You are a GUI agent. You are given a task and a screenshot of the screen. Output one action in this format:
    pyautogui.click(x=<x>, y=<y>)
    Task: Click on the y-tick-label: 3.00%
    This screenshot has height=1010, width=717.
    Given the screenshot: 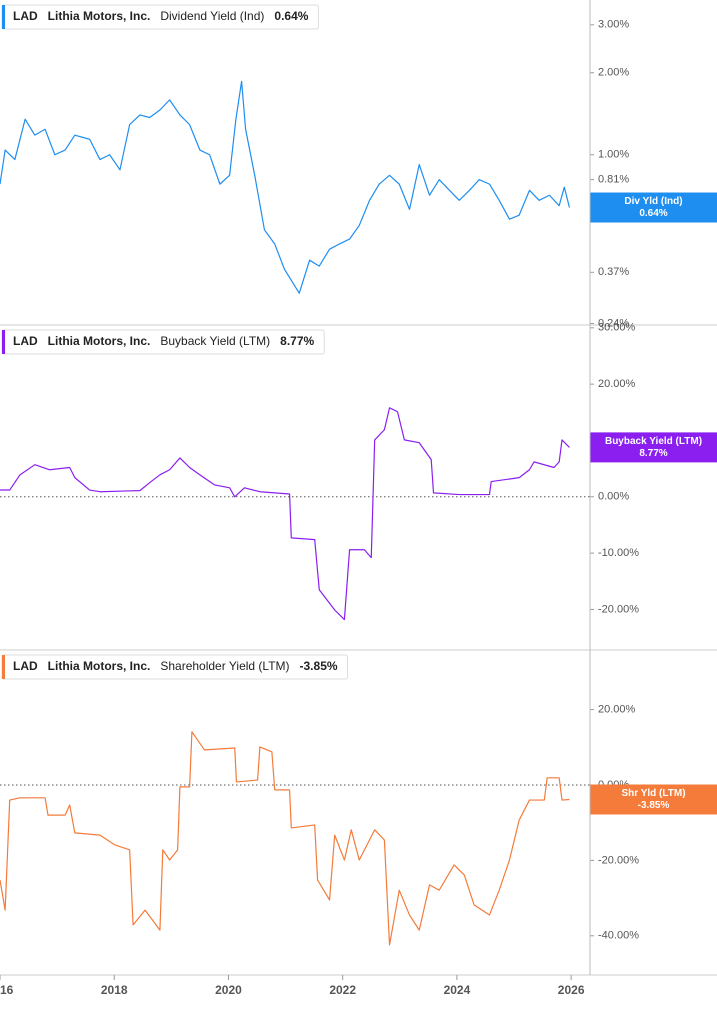 What is the action you would take?
    pyautogui.click(x=613, y=25)
    